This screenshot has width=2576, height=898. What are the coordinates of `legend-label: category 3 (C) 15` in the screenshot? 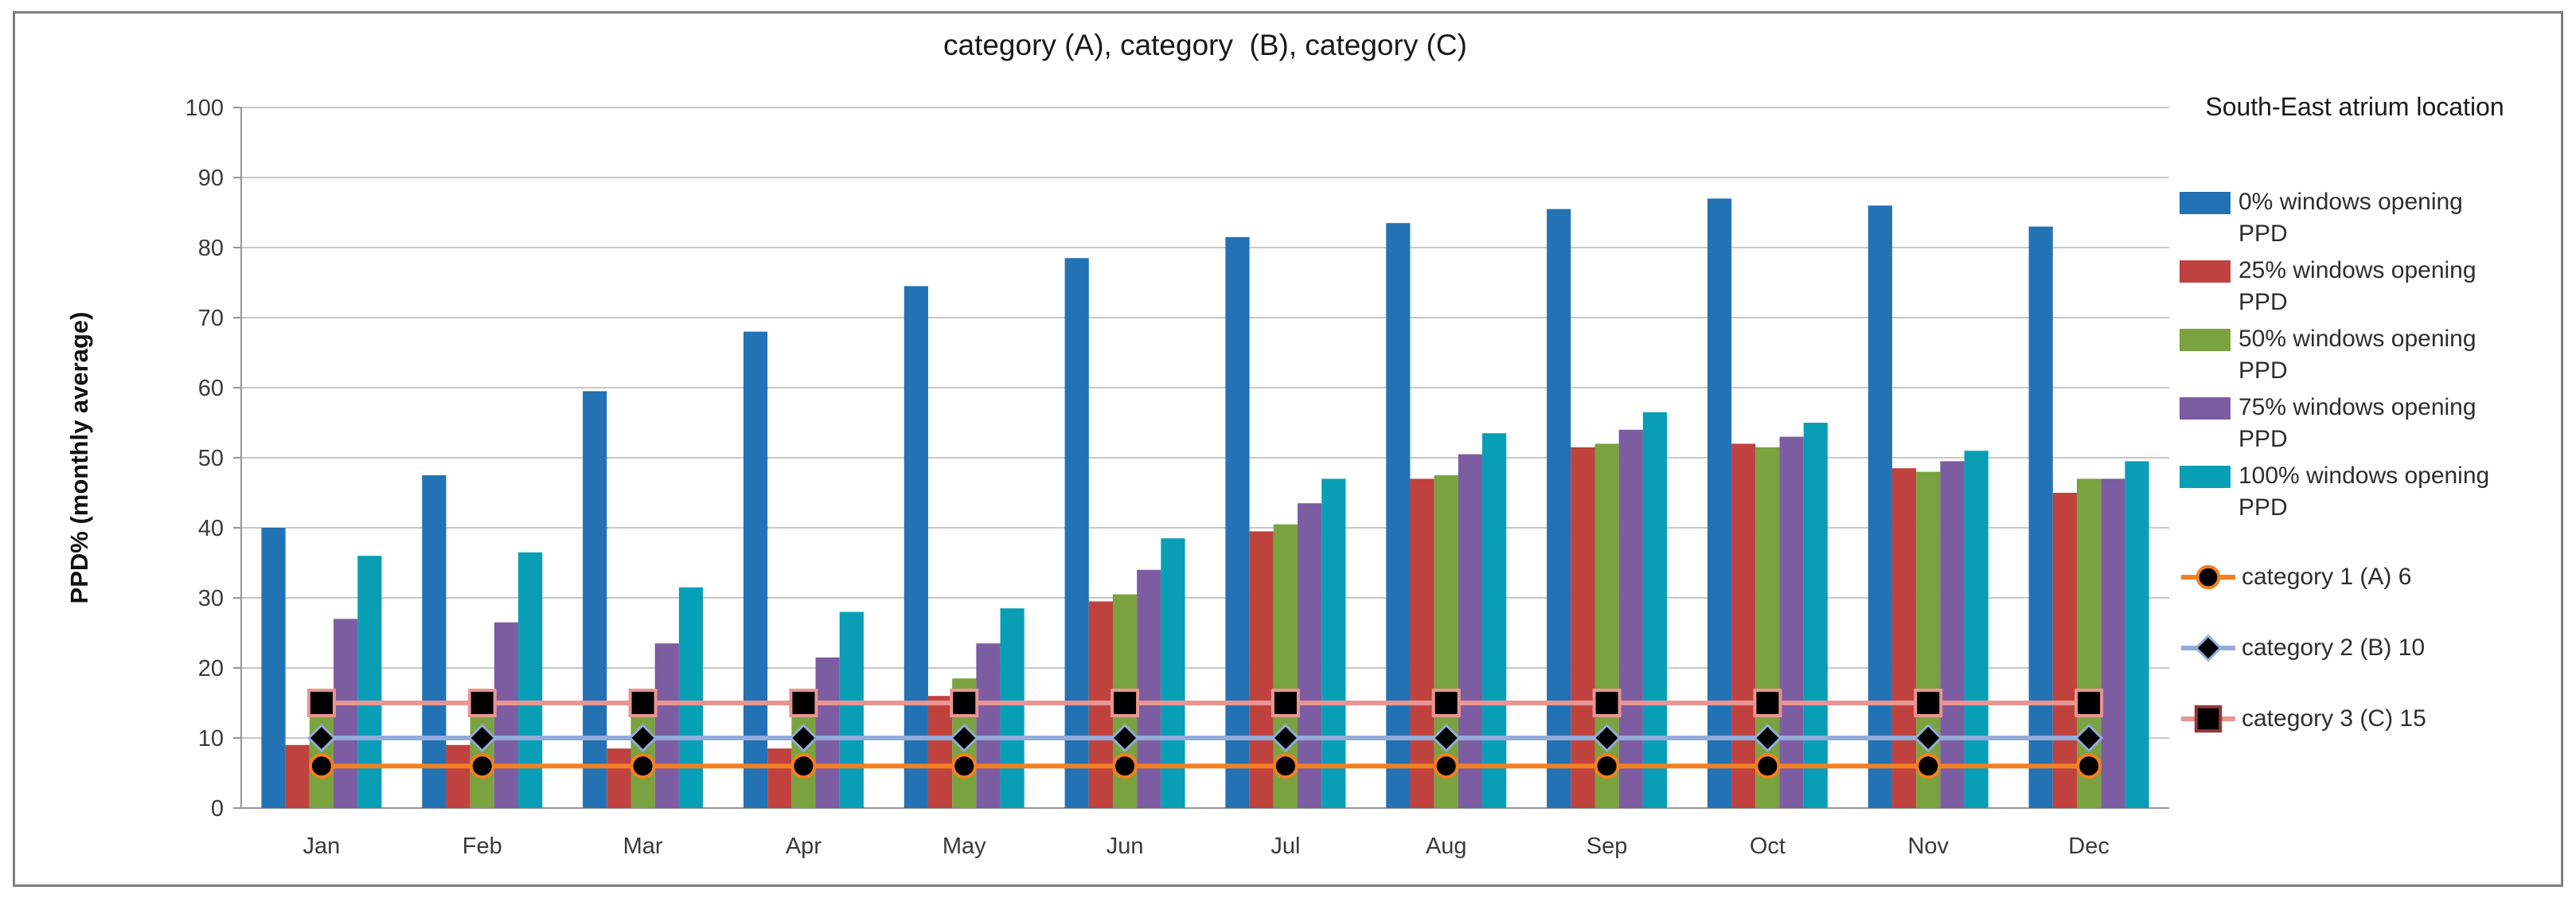 It's located at (2334, 718).